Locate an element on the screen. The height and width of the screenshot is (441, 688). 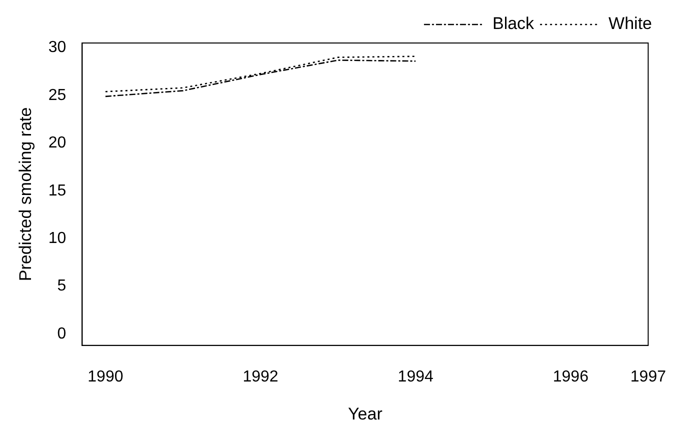
x-tick-label: 1992 is located at coordinates (260, 377).